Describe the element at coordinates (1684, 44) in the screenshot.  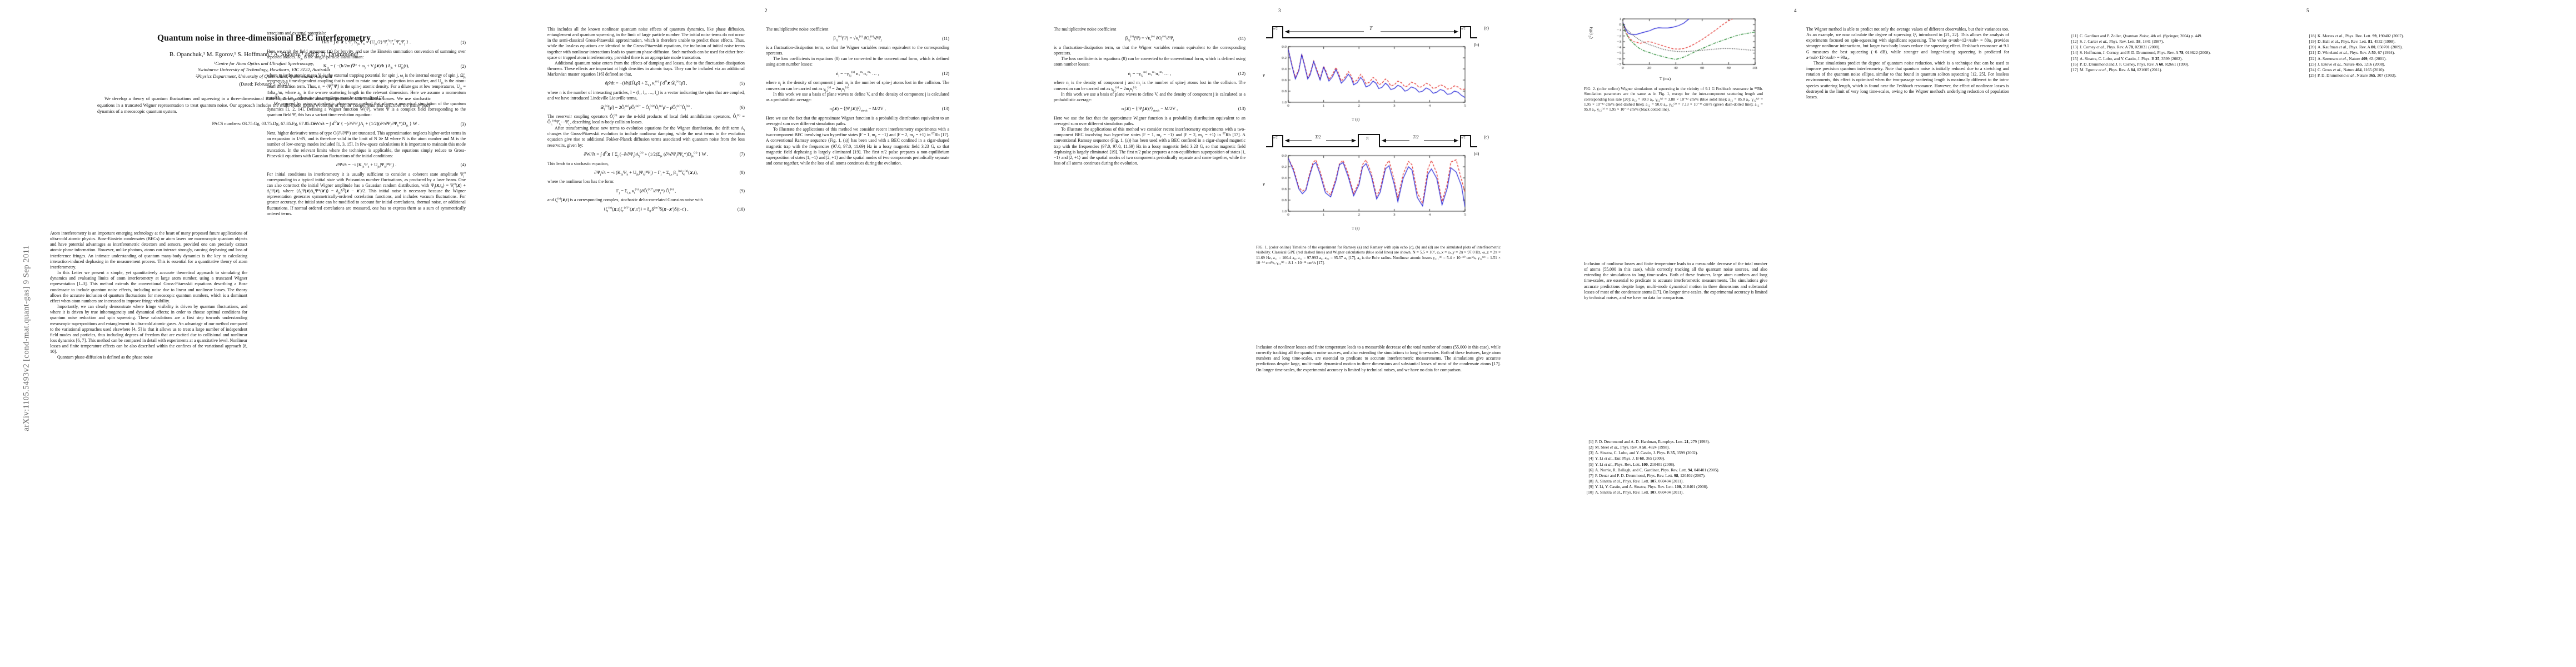
I see `squeezing-plot` at that location.